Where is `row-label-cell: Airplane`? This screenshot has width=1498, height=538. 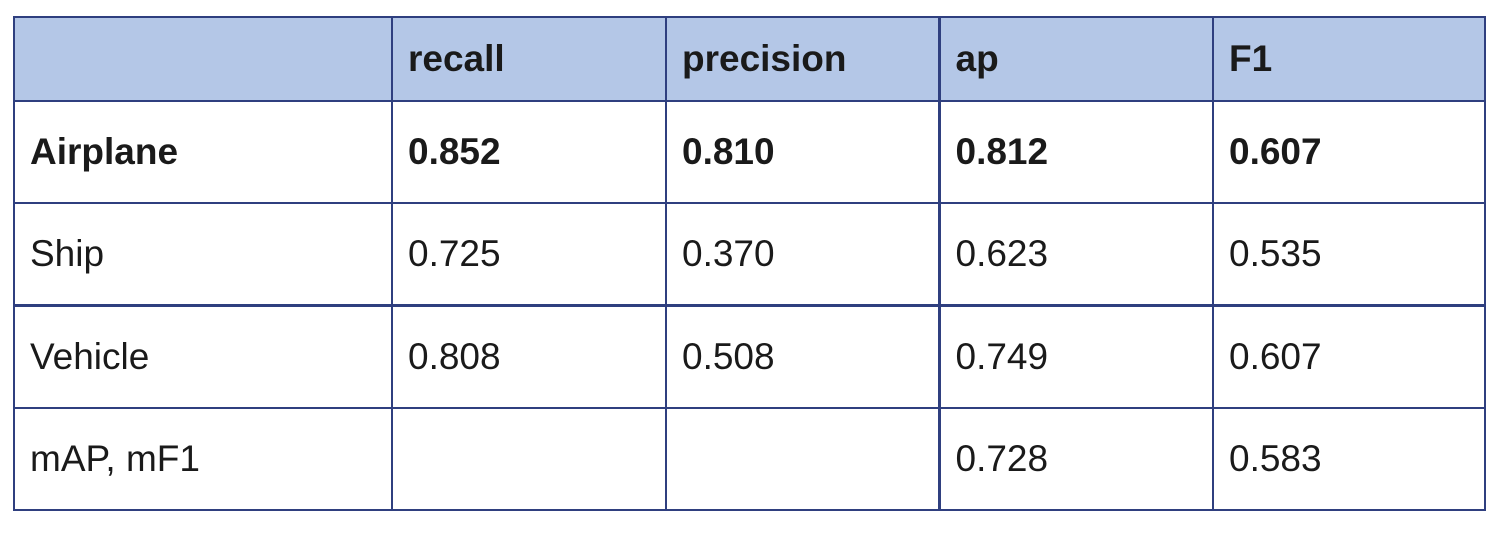 row-label-cell: Airplane is located at coordinates (203, 152).